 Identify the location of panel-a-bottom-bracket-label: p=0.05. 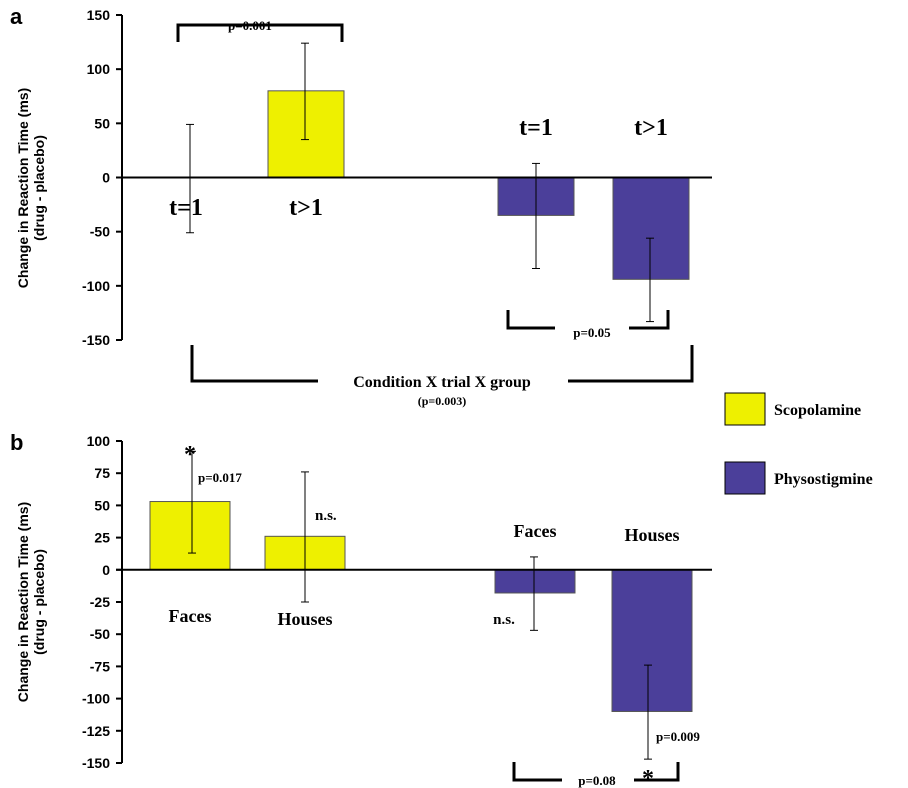
(592, 332).